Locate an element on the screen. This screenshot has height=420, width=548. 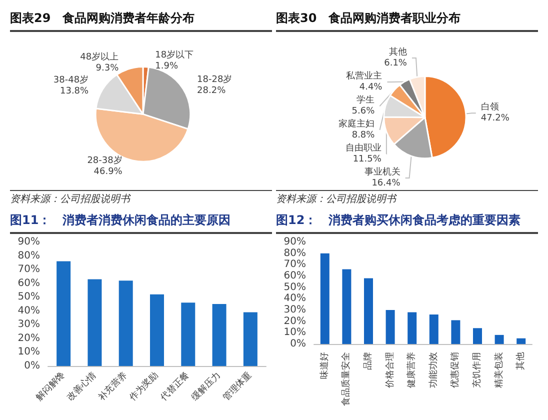
data-label: 5.6% is located at coordinates (364, 111).